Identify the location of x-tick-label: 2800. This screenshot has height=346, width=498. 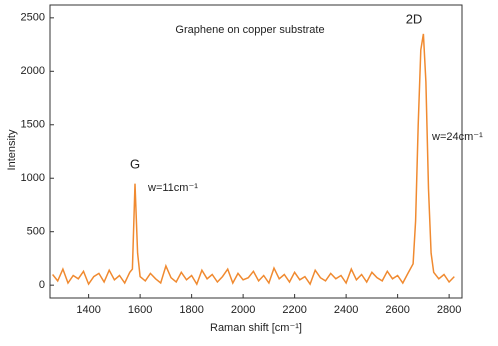
(449, 310).